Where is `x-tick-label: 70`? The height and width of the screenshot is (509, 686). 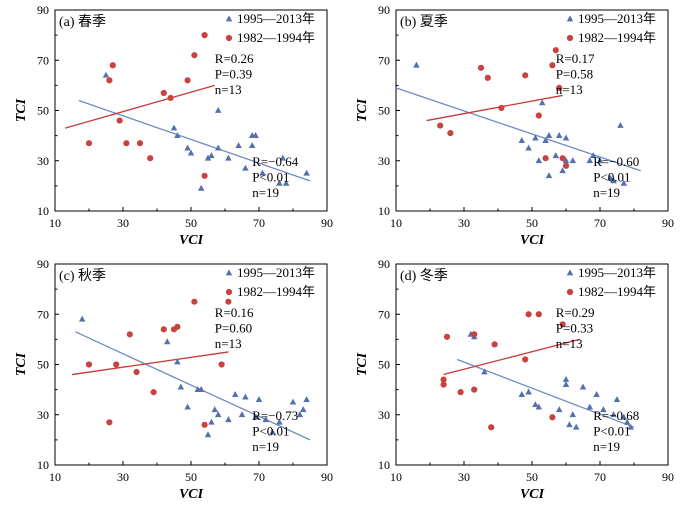 x-tick-label: 70 is located at coordinates (600, 477).